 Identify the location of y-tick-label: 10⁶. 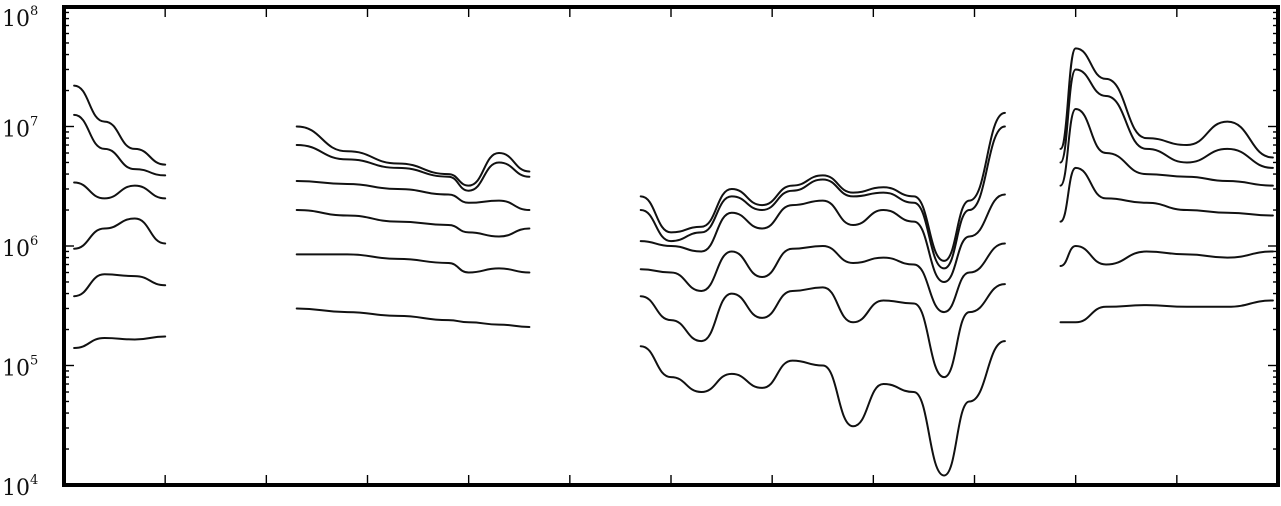
(20, 248).